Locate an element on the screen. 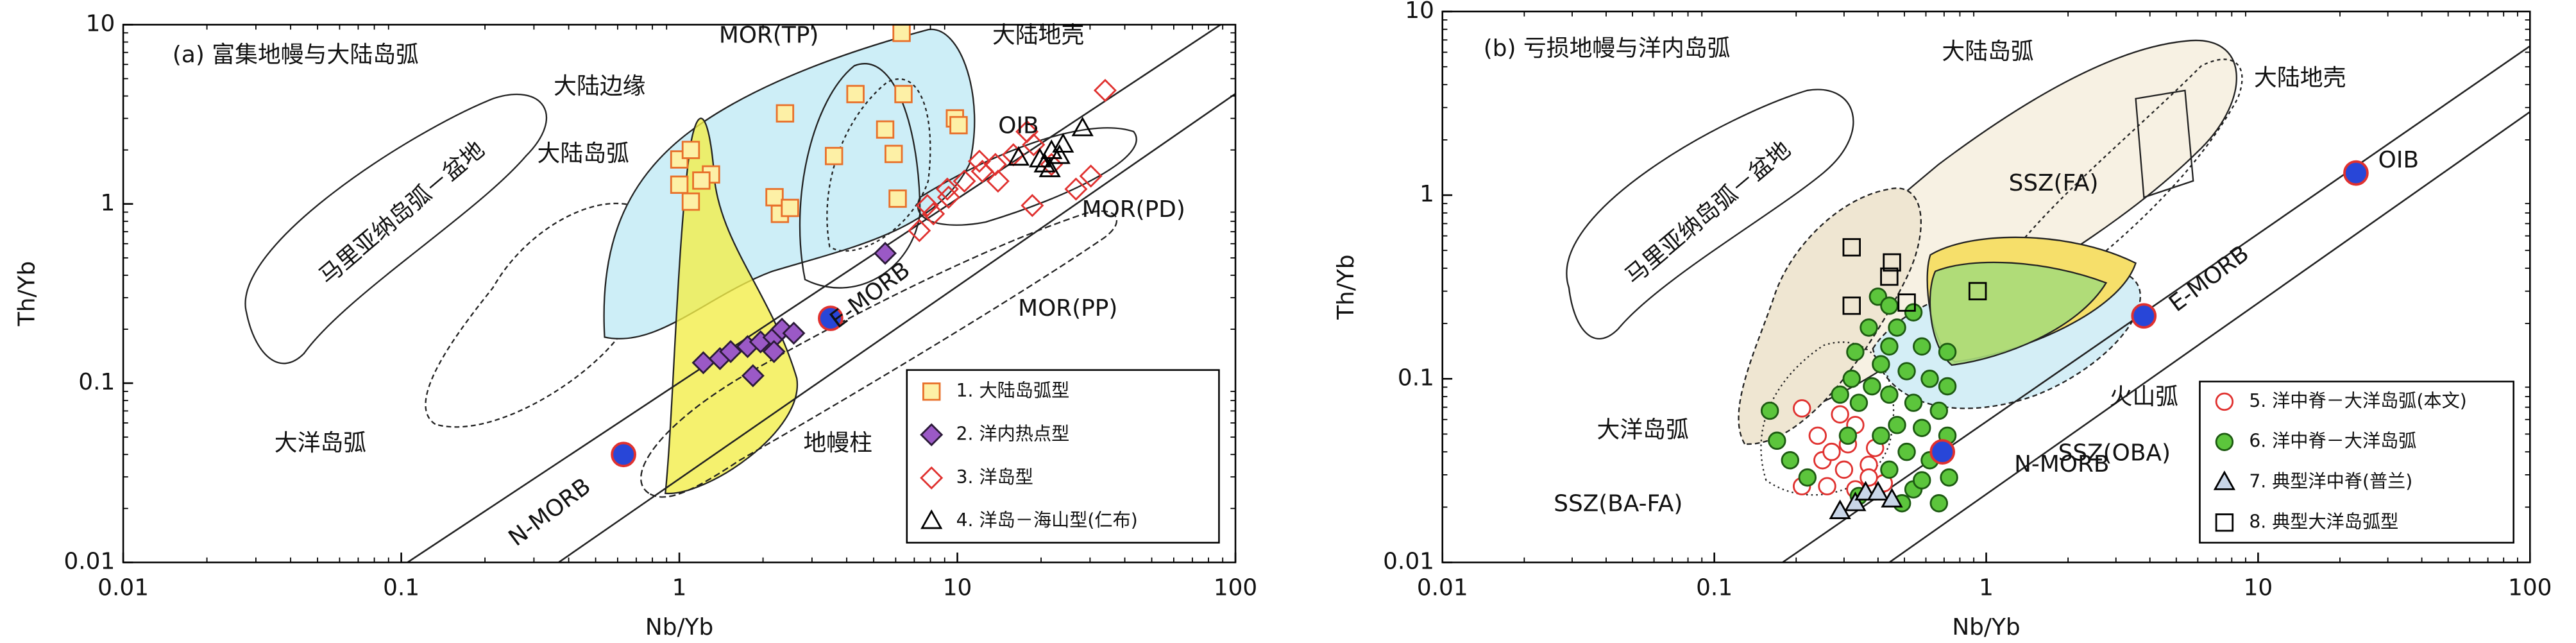  y-tick-label: 0.1 is located at coordinates (1416, 377).